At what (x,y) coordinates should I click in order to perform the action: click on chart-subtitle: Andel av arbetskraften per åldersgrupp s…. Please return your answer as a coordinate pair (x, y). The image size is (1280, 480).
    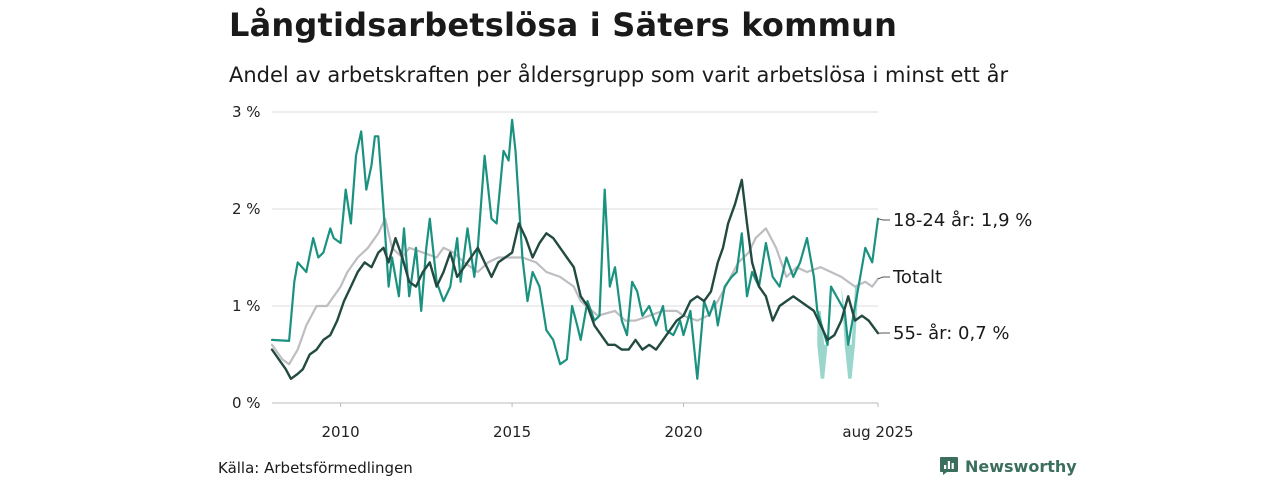
    Looking at the image, I should click on (619, 75).